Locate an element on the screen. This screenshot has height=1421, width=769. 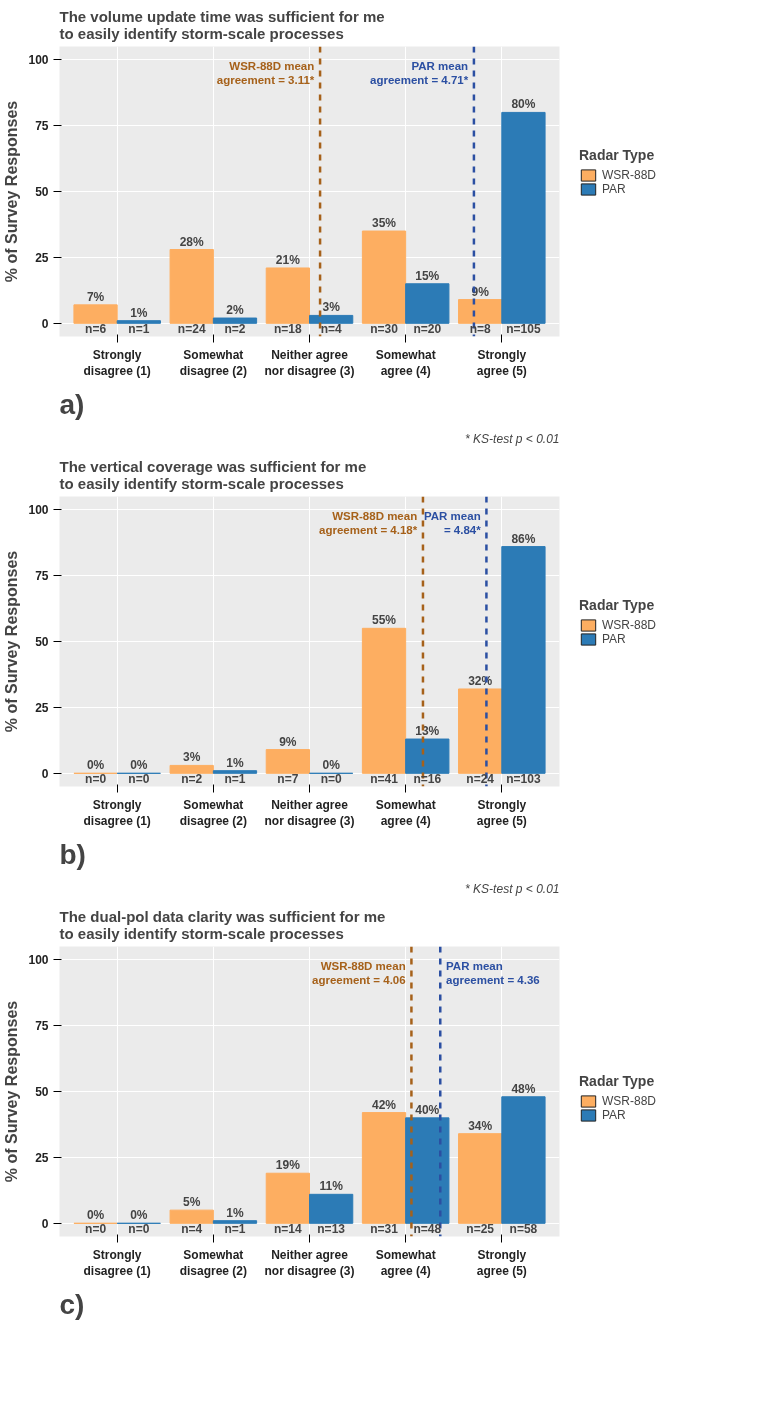
data-label: 21% is located at coordinates (288, 259).